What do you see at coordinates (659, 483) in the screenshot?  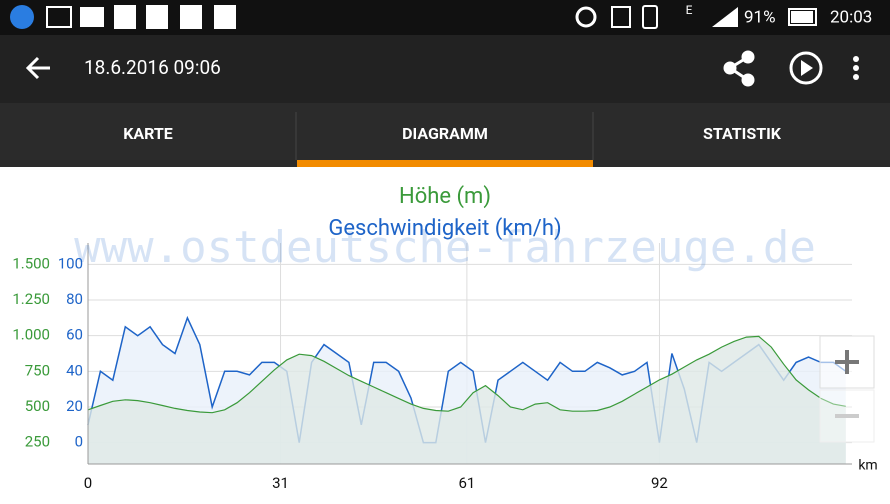 I see `x-tick-label: 92` at bounding box center [659, 483].